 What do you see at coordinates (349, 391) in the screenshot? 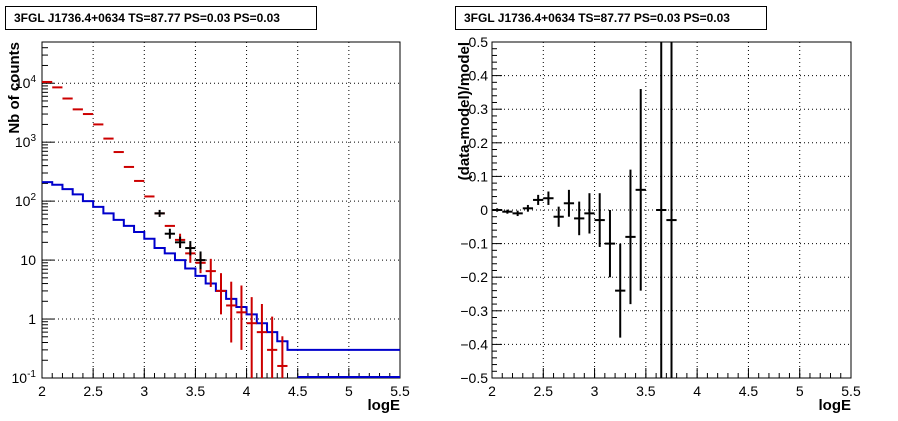
I see `left-x-tick-label: 5` at bounding box center [349, 391].